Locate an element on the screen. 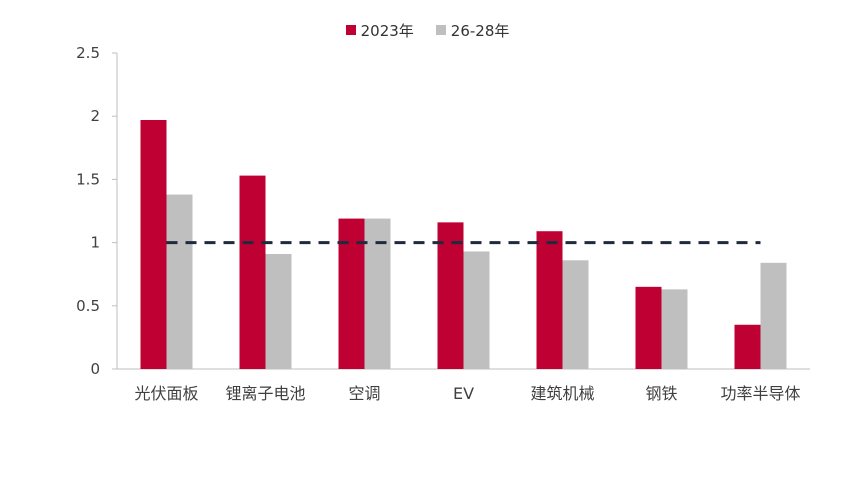 This screenshot has height=504, width=855. x-tick-label-2: 空调 is located at coordinates (364, 393).